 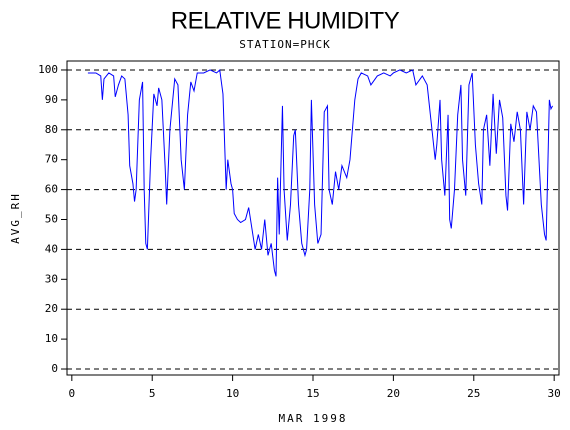 What do you see at coordinates (312, 393) in the screenshot?
I see `x-tick-label: 15` at bounding box center [312, 393].